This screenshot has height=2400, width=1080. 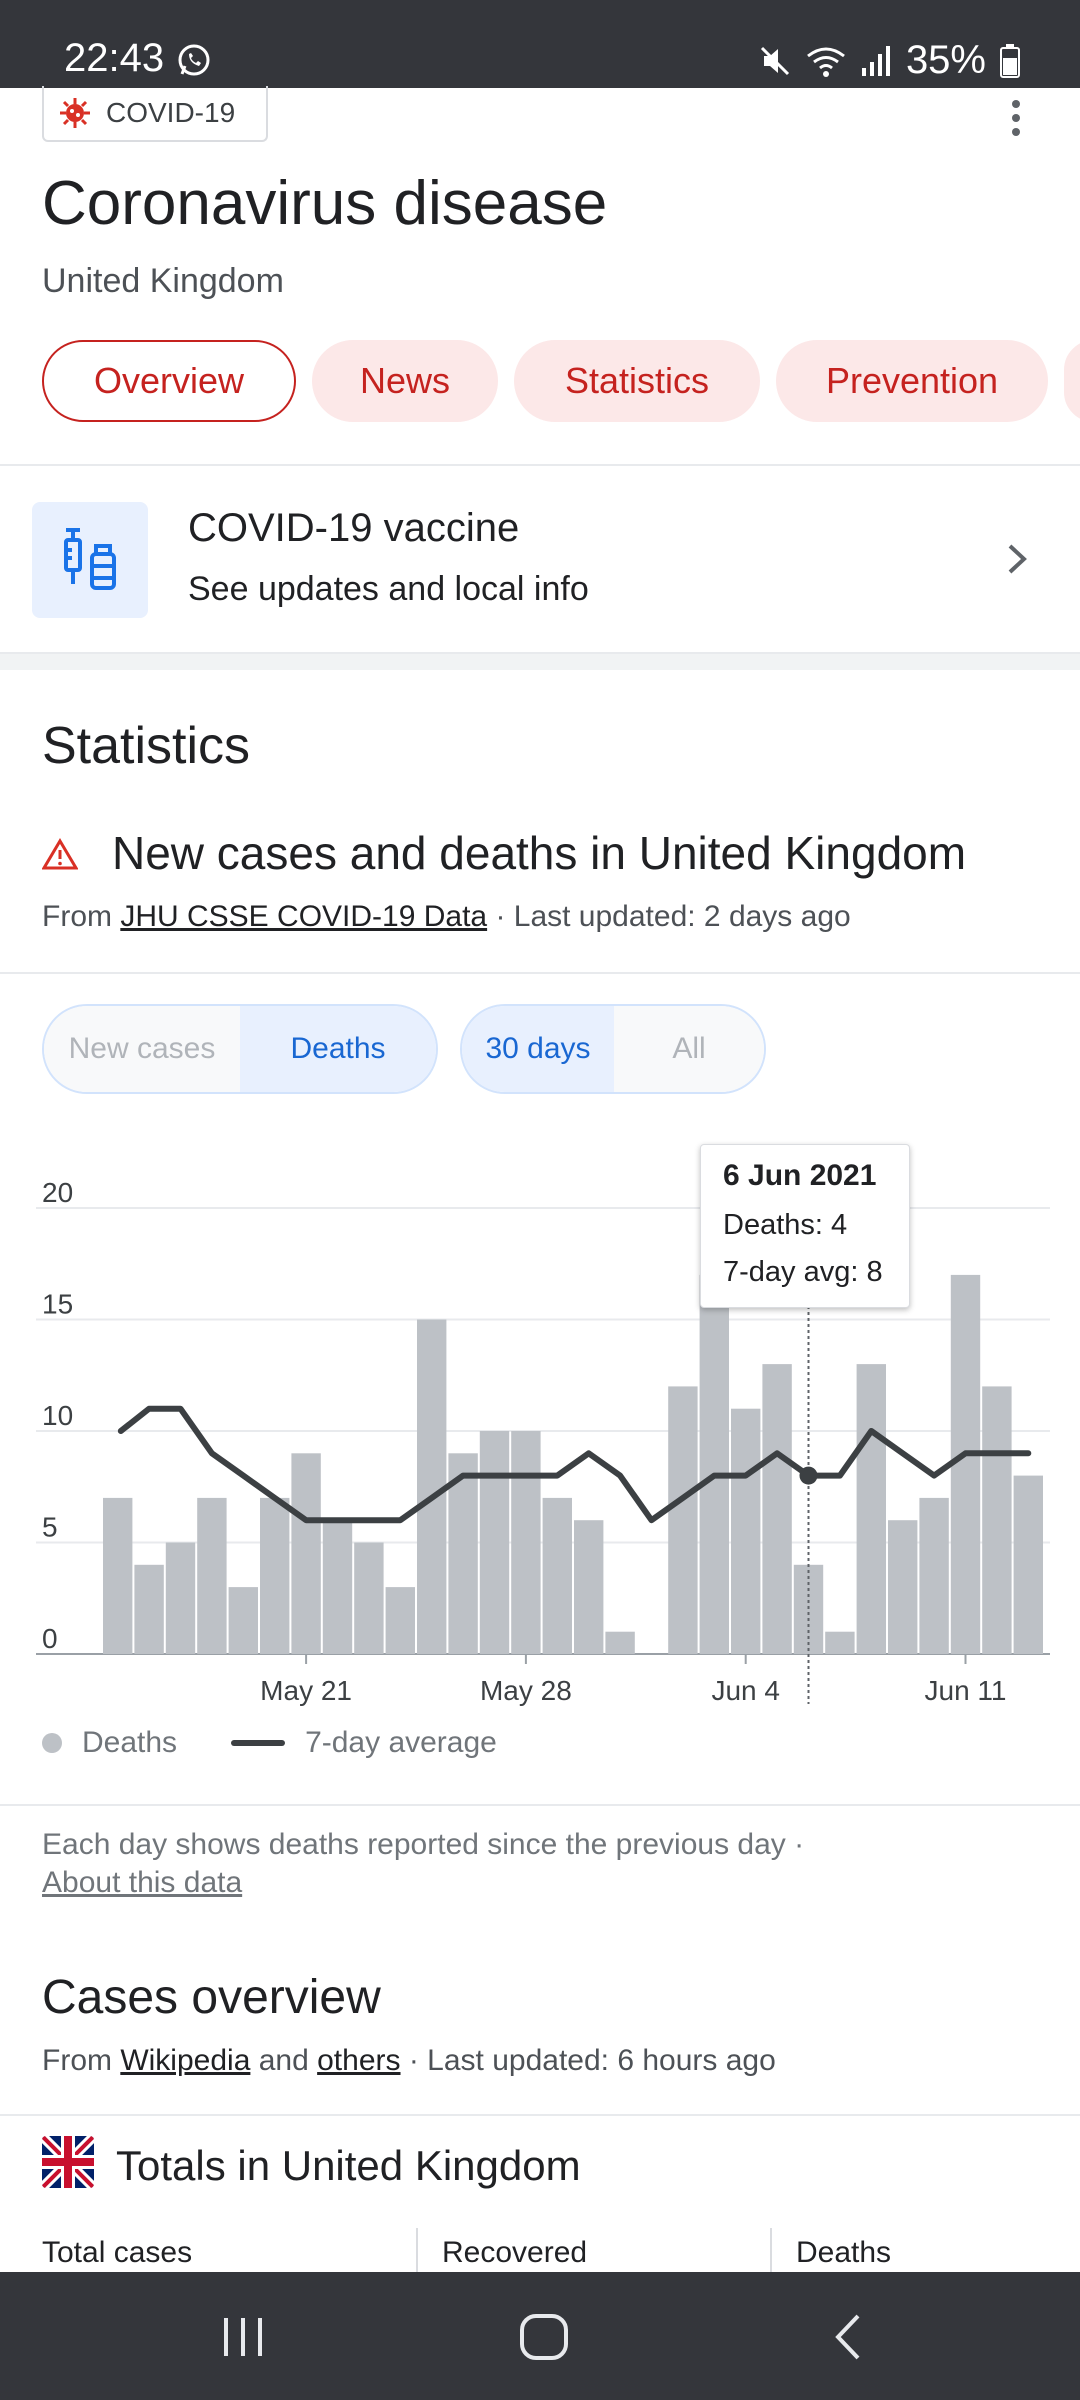 I want to click on cases-overview-heading: Cases overview, so click(x=211, y=1997).